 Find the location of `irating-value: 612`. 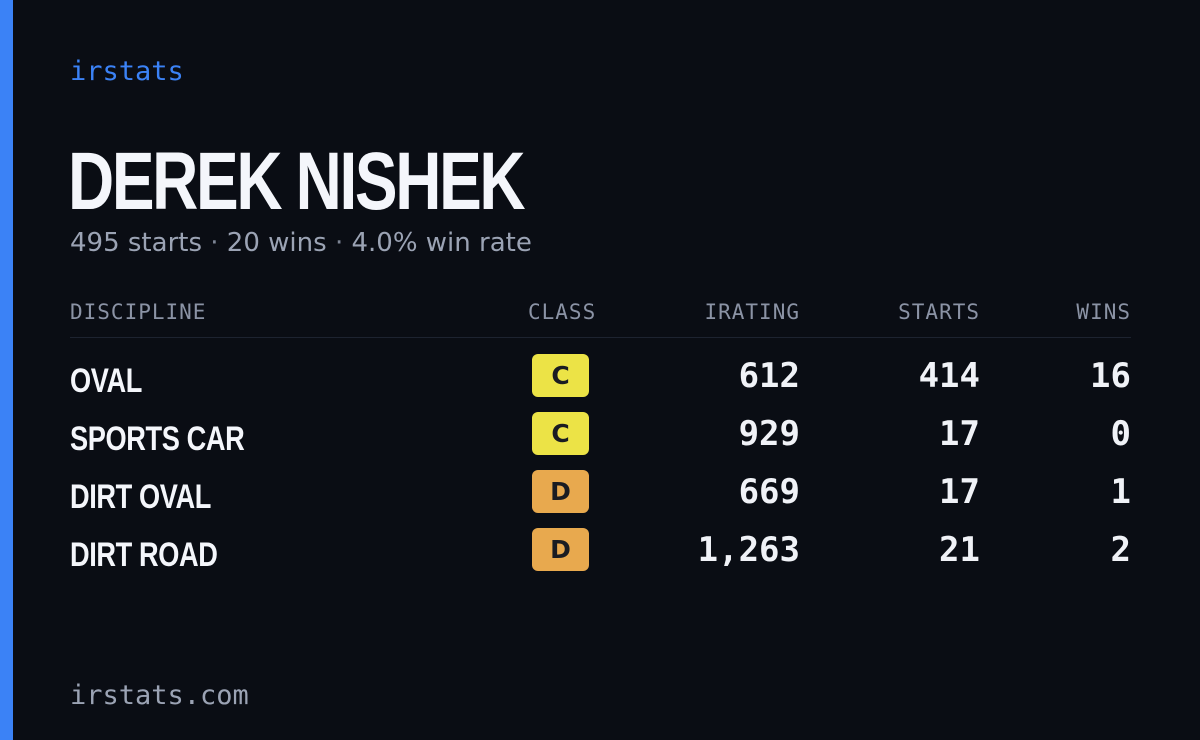

irating-value: 612 is located at coordinates (769, 376).